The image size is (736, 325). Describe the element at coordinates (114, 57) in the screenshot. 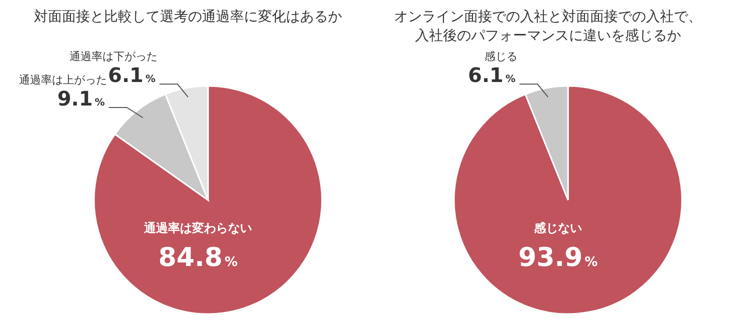

I see `slice-label: 通過率は下がった` at that location.